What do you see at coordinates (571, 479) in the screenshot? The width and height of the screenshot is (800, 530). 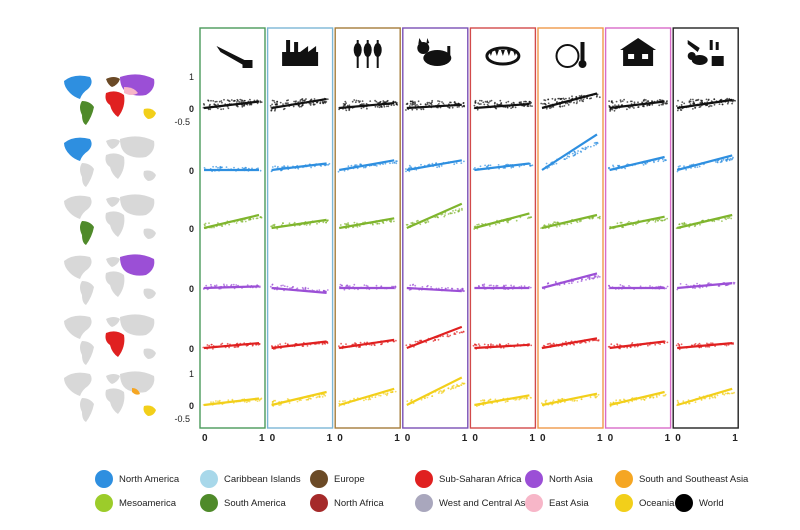 I see `legend-label: North Asia` at bounding box center [571, 479].